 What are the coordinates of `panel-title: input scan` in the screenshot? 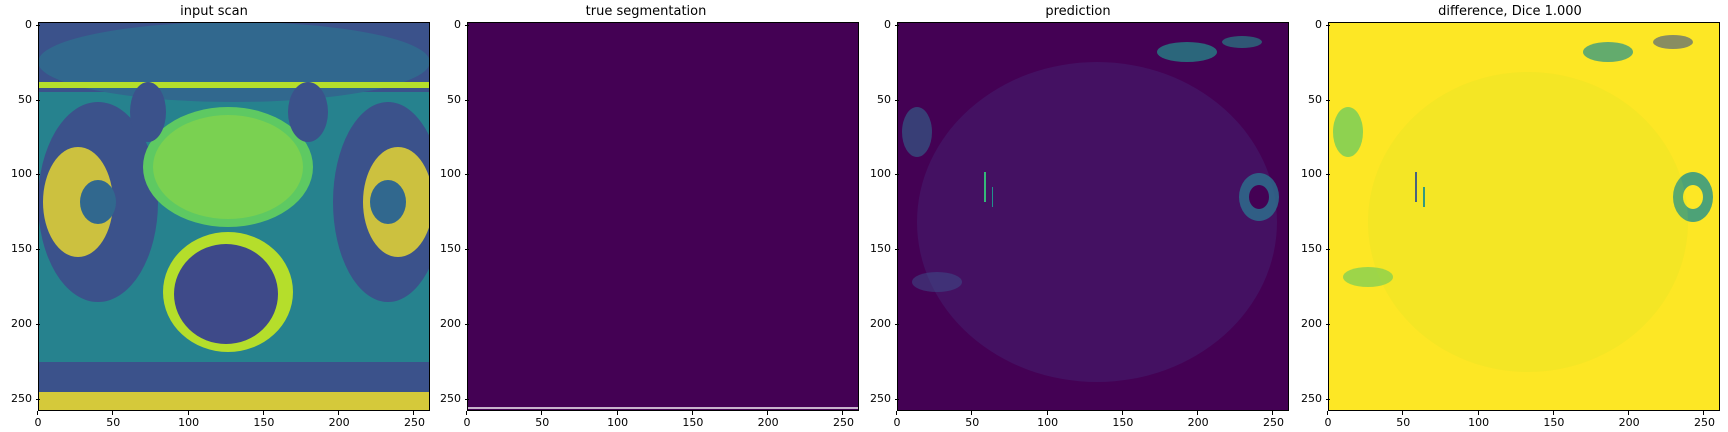 It's located at (214, 11).